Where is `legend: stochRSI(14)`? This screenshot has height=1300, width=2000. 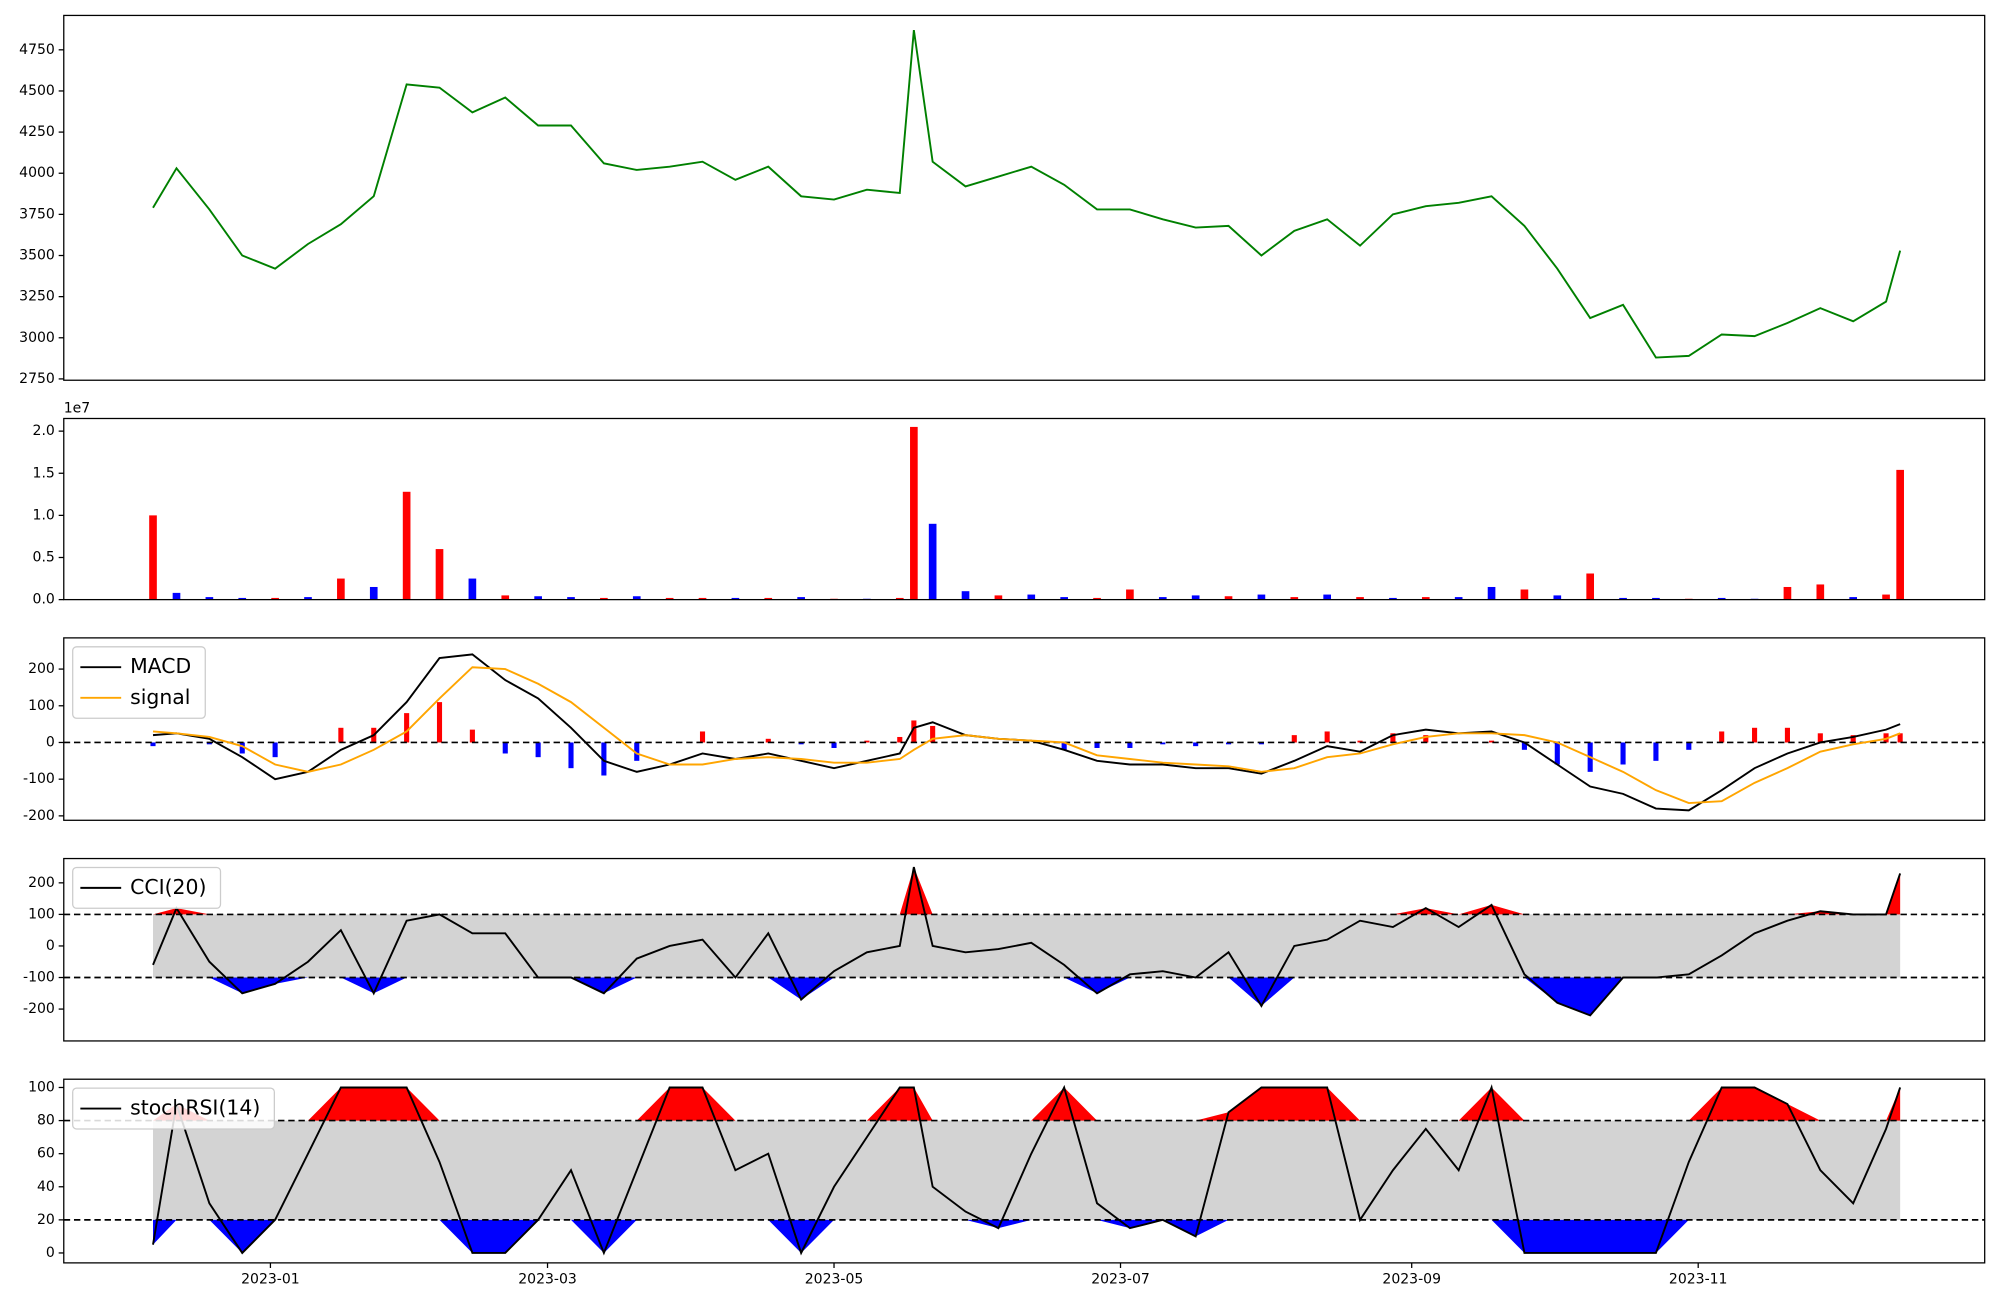
legend: stochRSI(14) is located at coordinates (173, 1108).